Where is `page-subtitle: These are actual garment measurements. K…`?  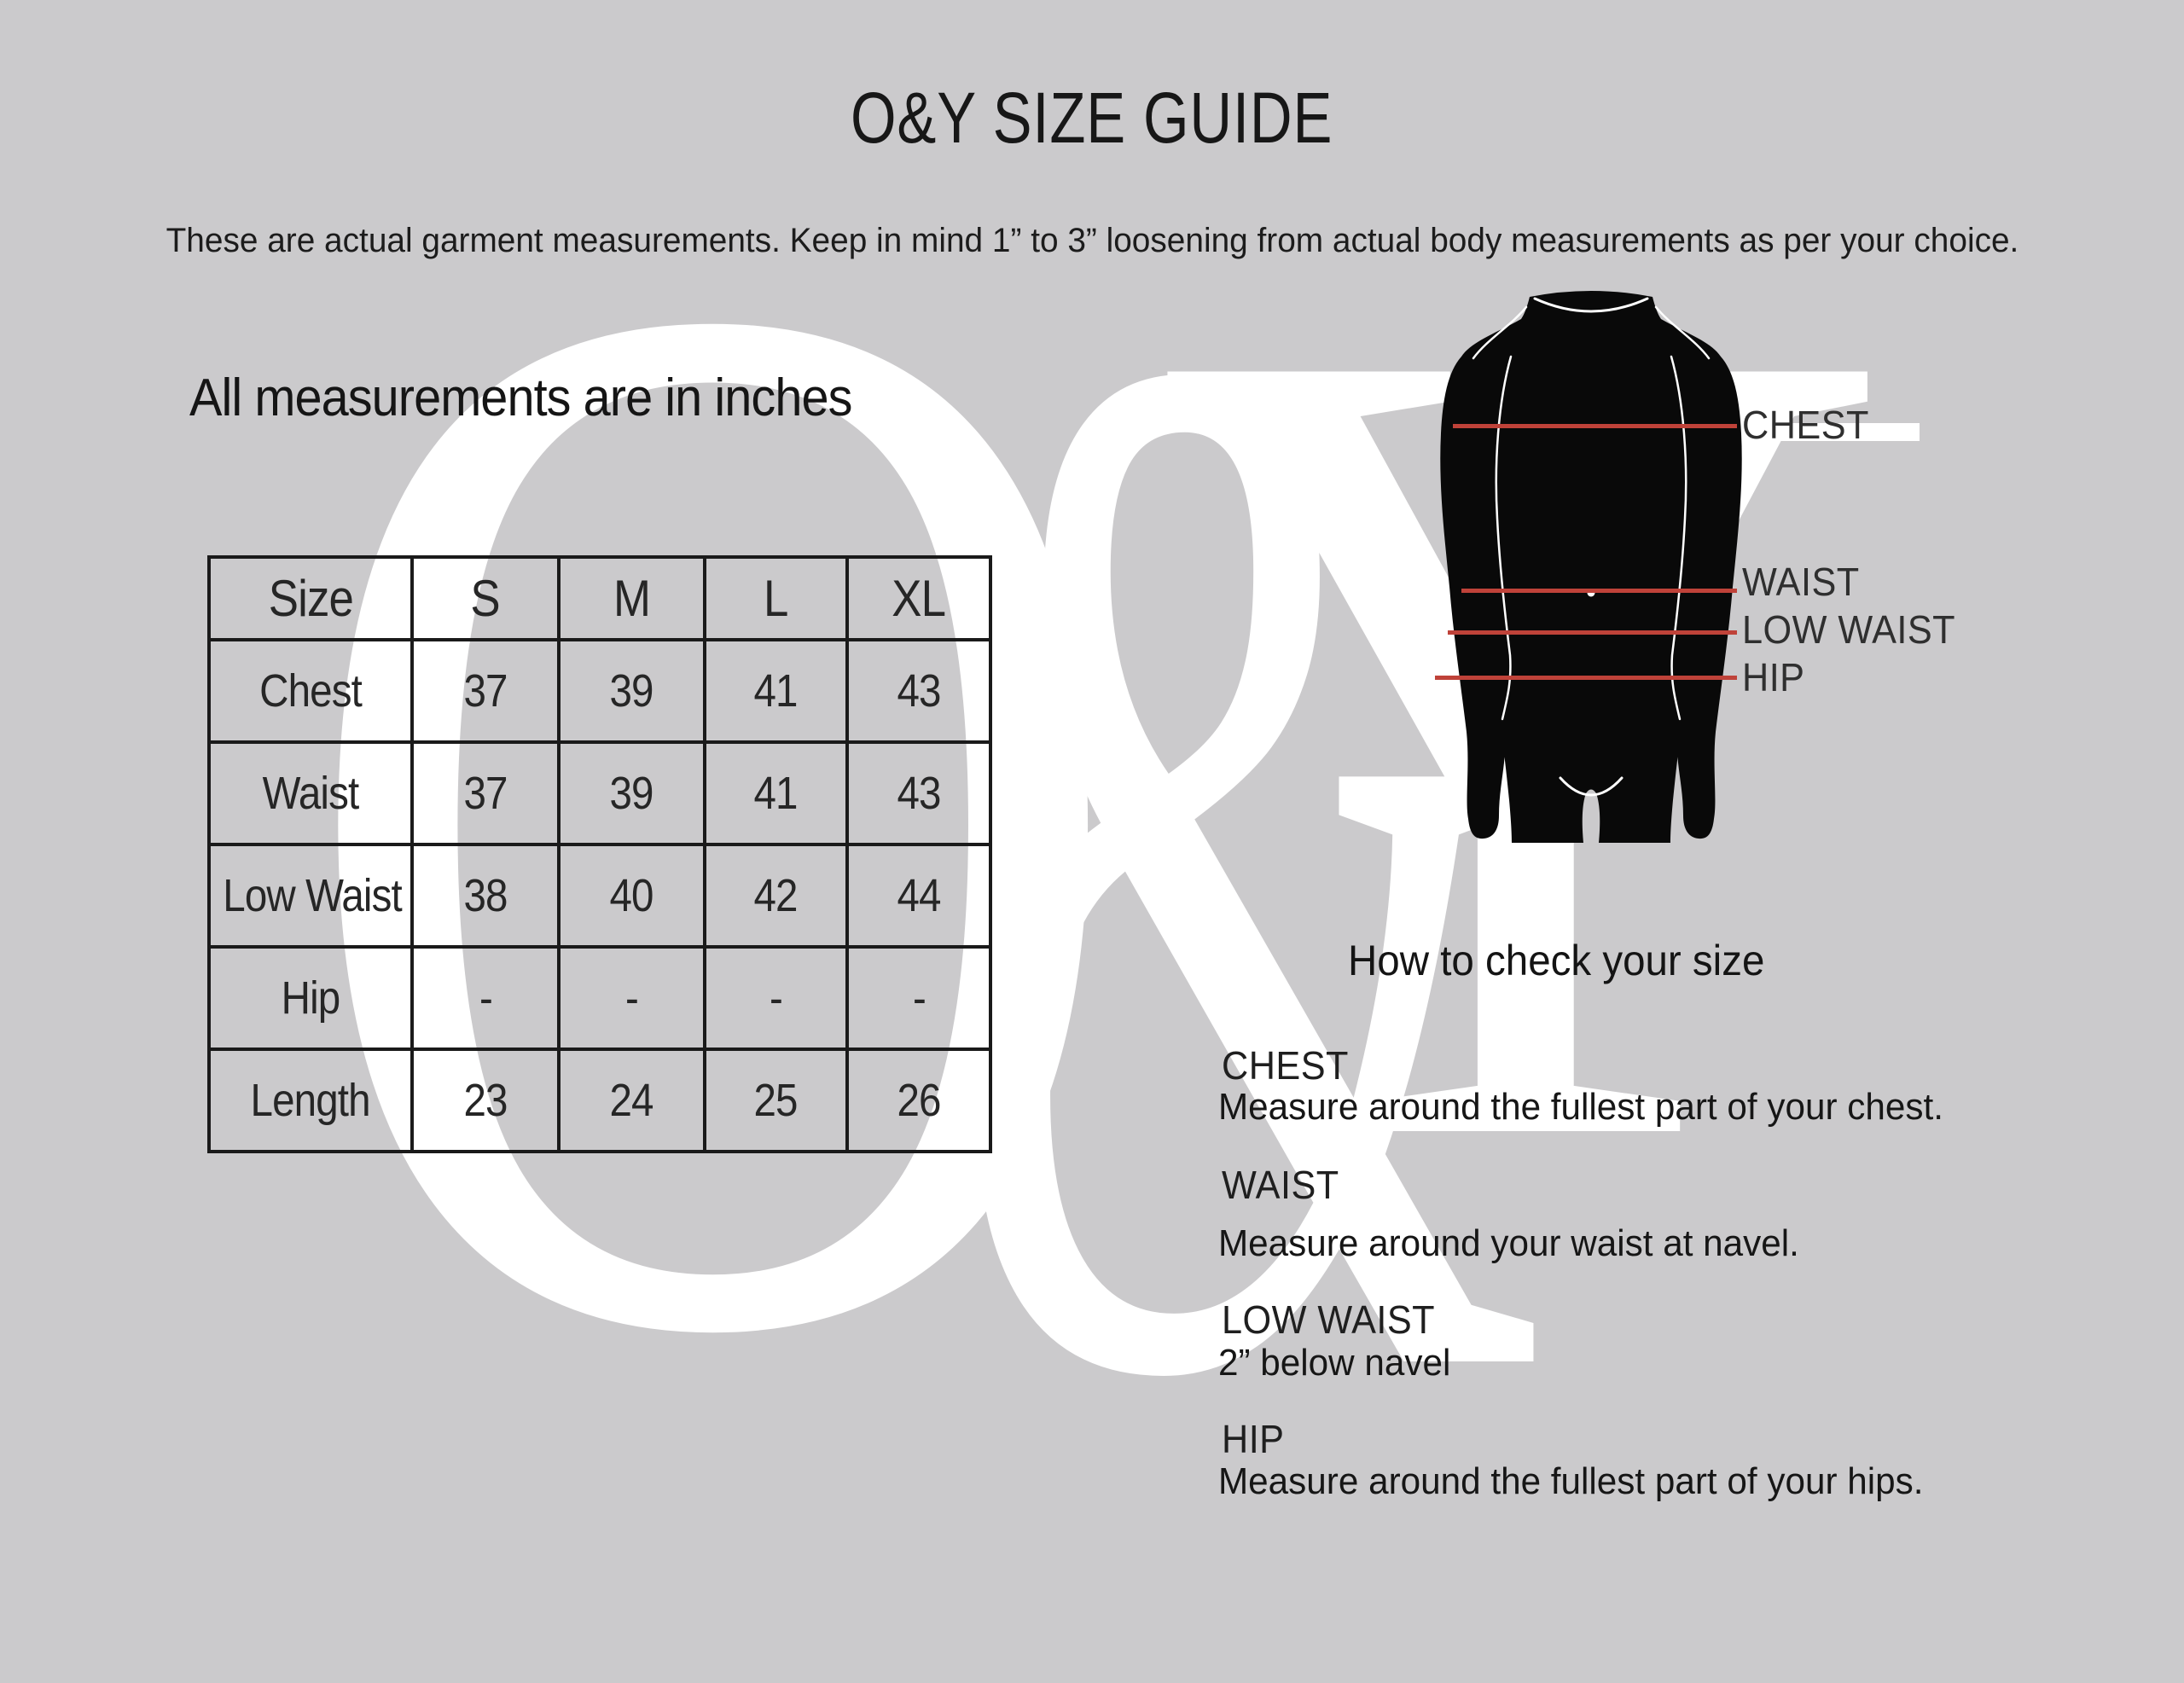 page-subtitle: These are actual garment measurements. K… is located at coordinates (1092, 240).